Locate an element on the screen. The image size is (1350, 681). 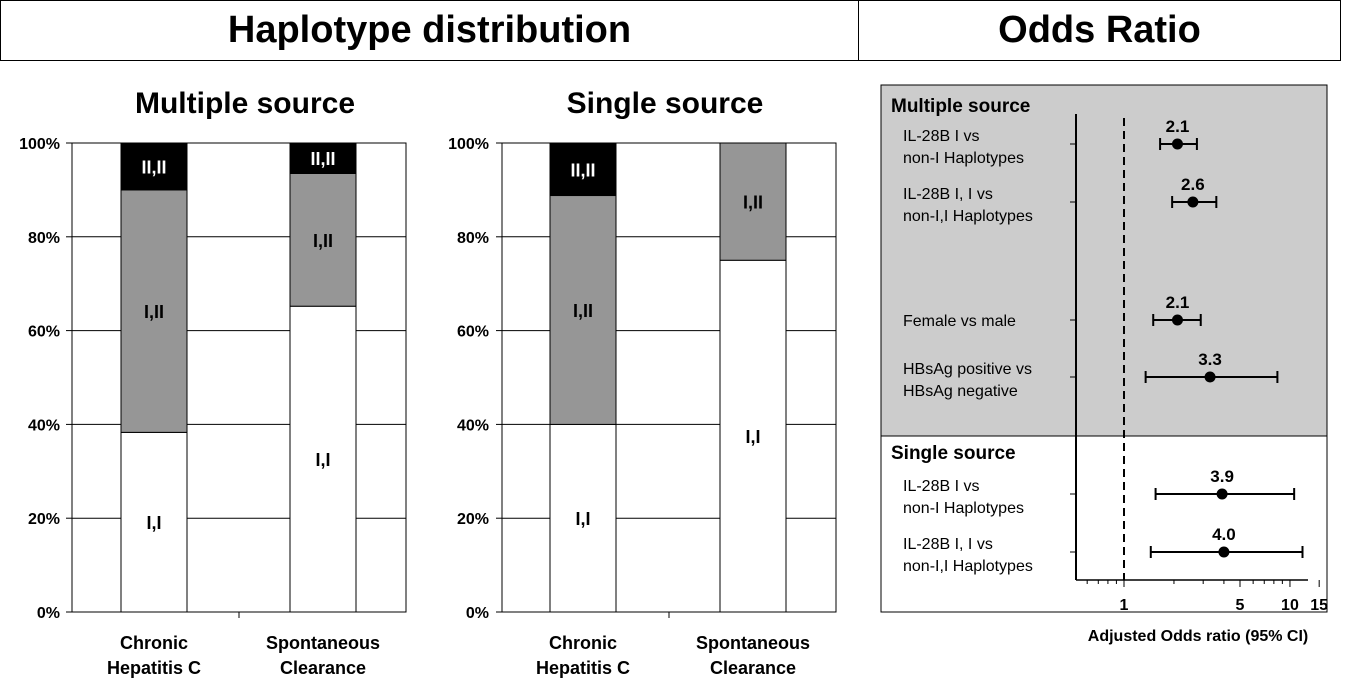
odds-ratio-value-label: 3.9 is located at coordinates (1222, 476).